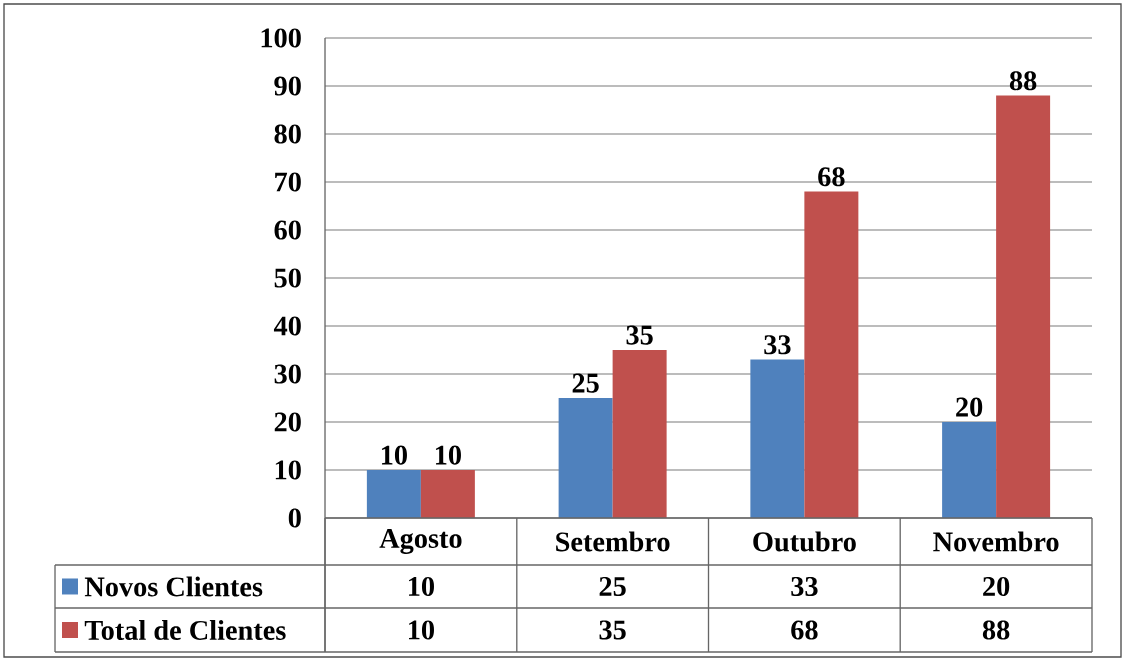 This screenshot has height=661, width=1125. Describe the element at coordinates (585, 383) in the screenshot. I see `annotation: 25` at that location.